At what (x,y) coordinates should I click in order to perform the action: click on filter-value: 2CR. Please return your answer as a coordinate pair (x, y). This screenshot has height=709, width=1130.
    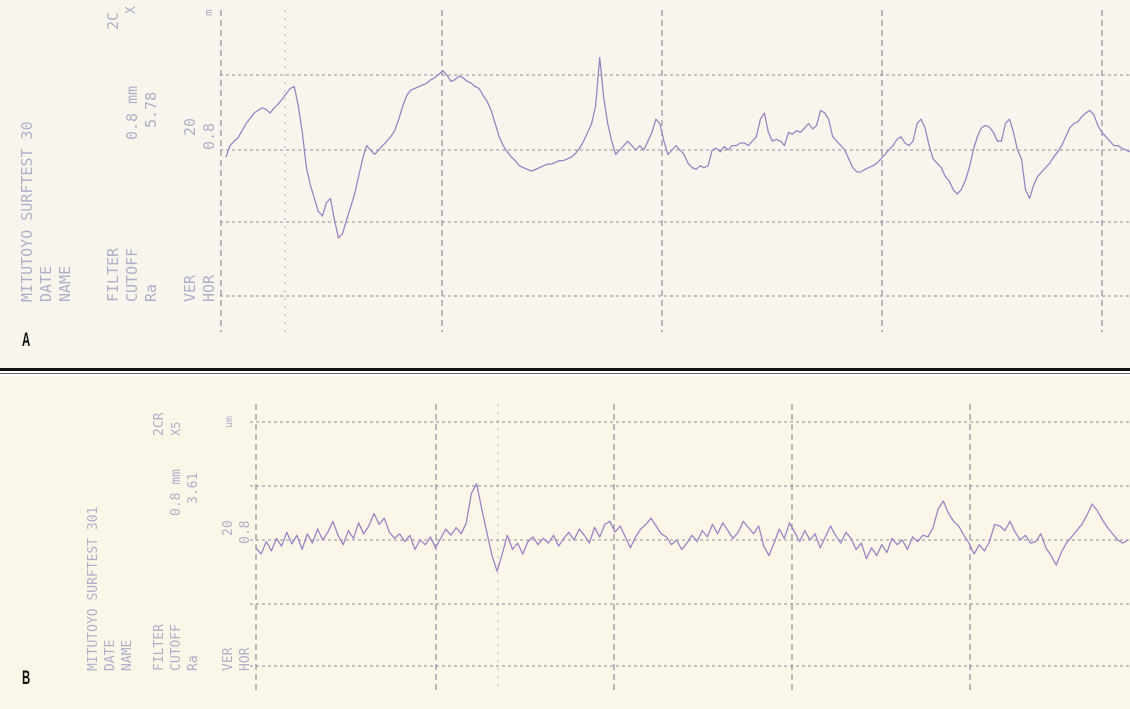
    Looking at the image, I should click on (159, 424).